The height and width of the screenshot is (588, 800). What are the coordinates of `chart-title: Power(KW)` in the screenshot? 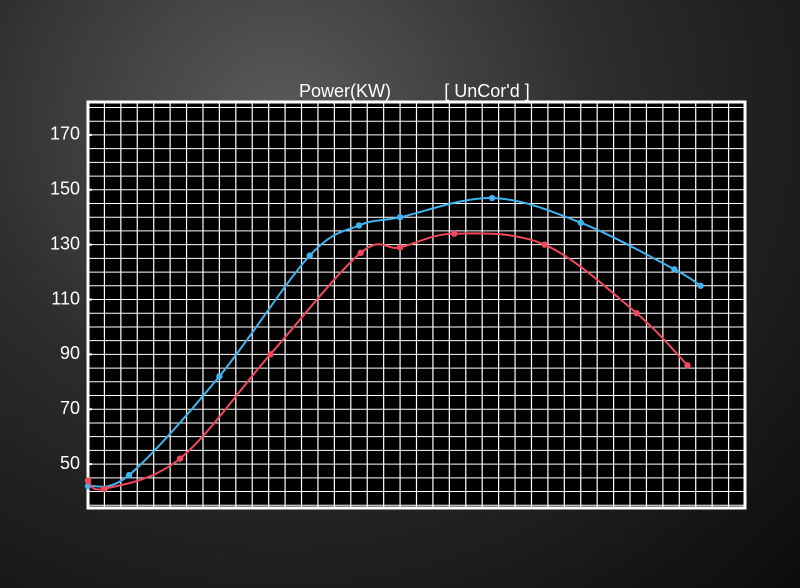 It's located at (345, 91).